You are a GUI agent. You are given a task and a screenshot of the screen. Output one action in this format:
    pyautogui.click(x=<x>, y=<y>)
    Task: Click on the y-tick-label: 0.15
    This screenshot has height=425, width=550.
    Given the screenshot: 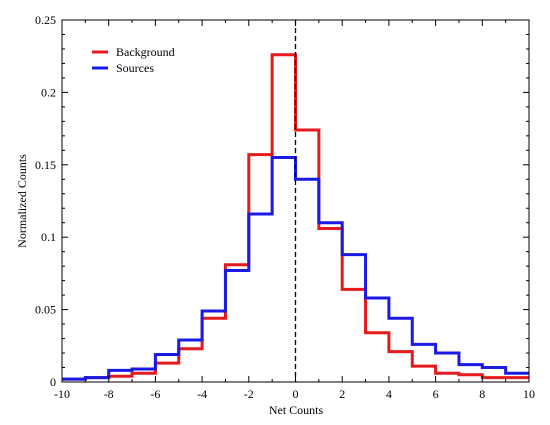 What is the action you would take?
    pyautogui.click(x=45, y=165)
    